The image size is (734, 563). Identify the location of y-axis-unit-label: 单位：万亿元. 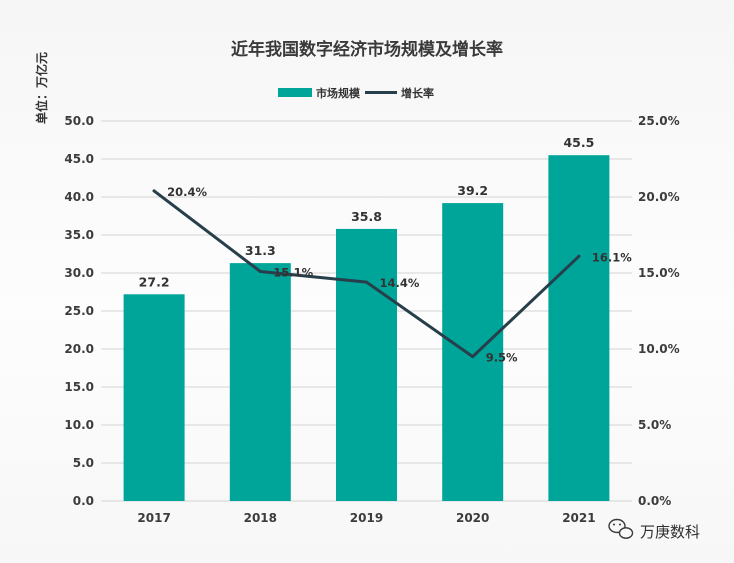
(41, 88).